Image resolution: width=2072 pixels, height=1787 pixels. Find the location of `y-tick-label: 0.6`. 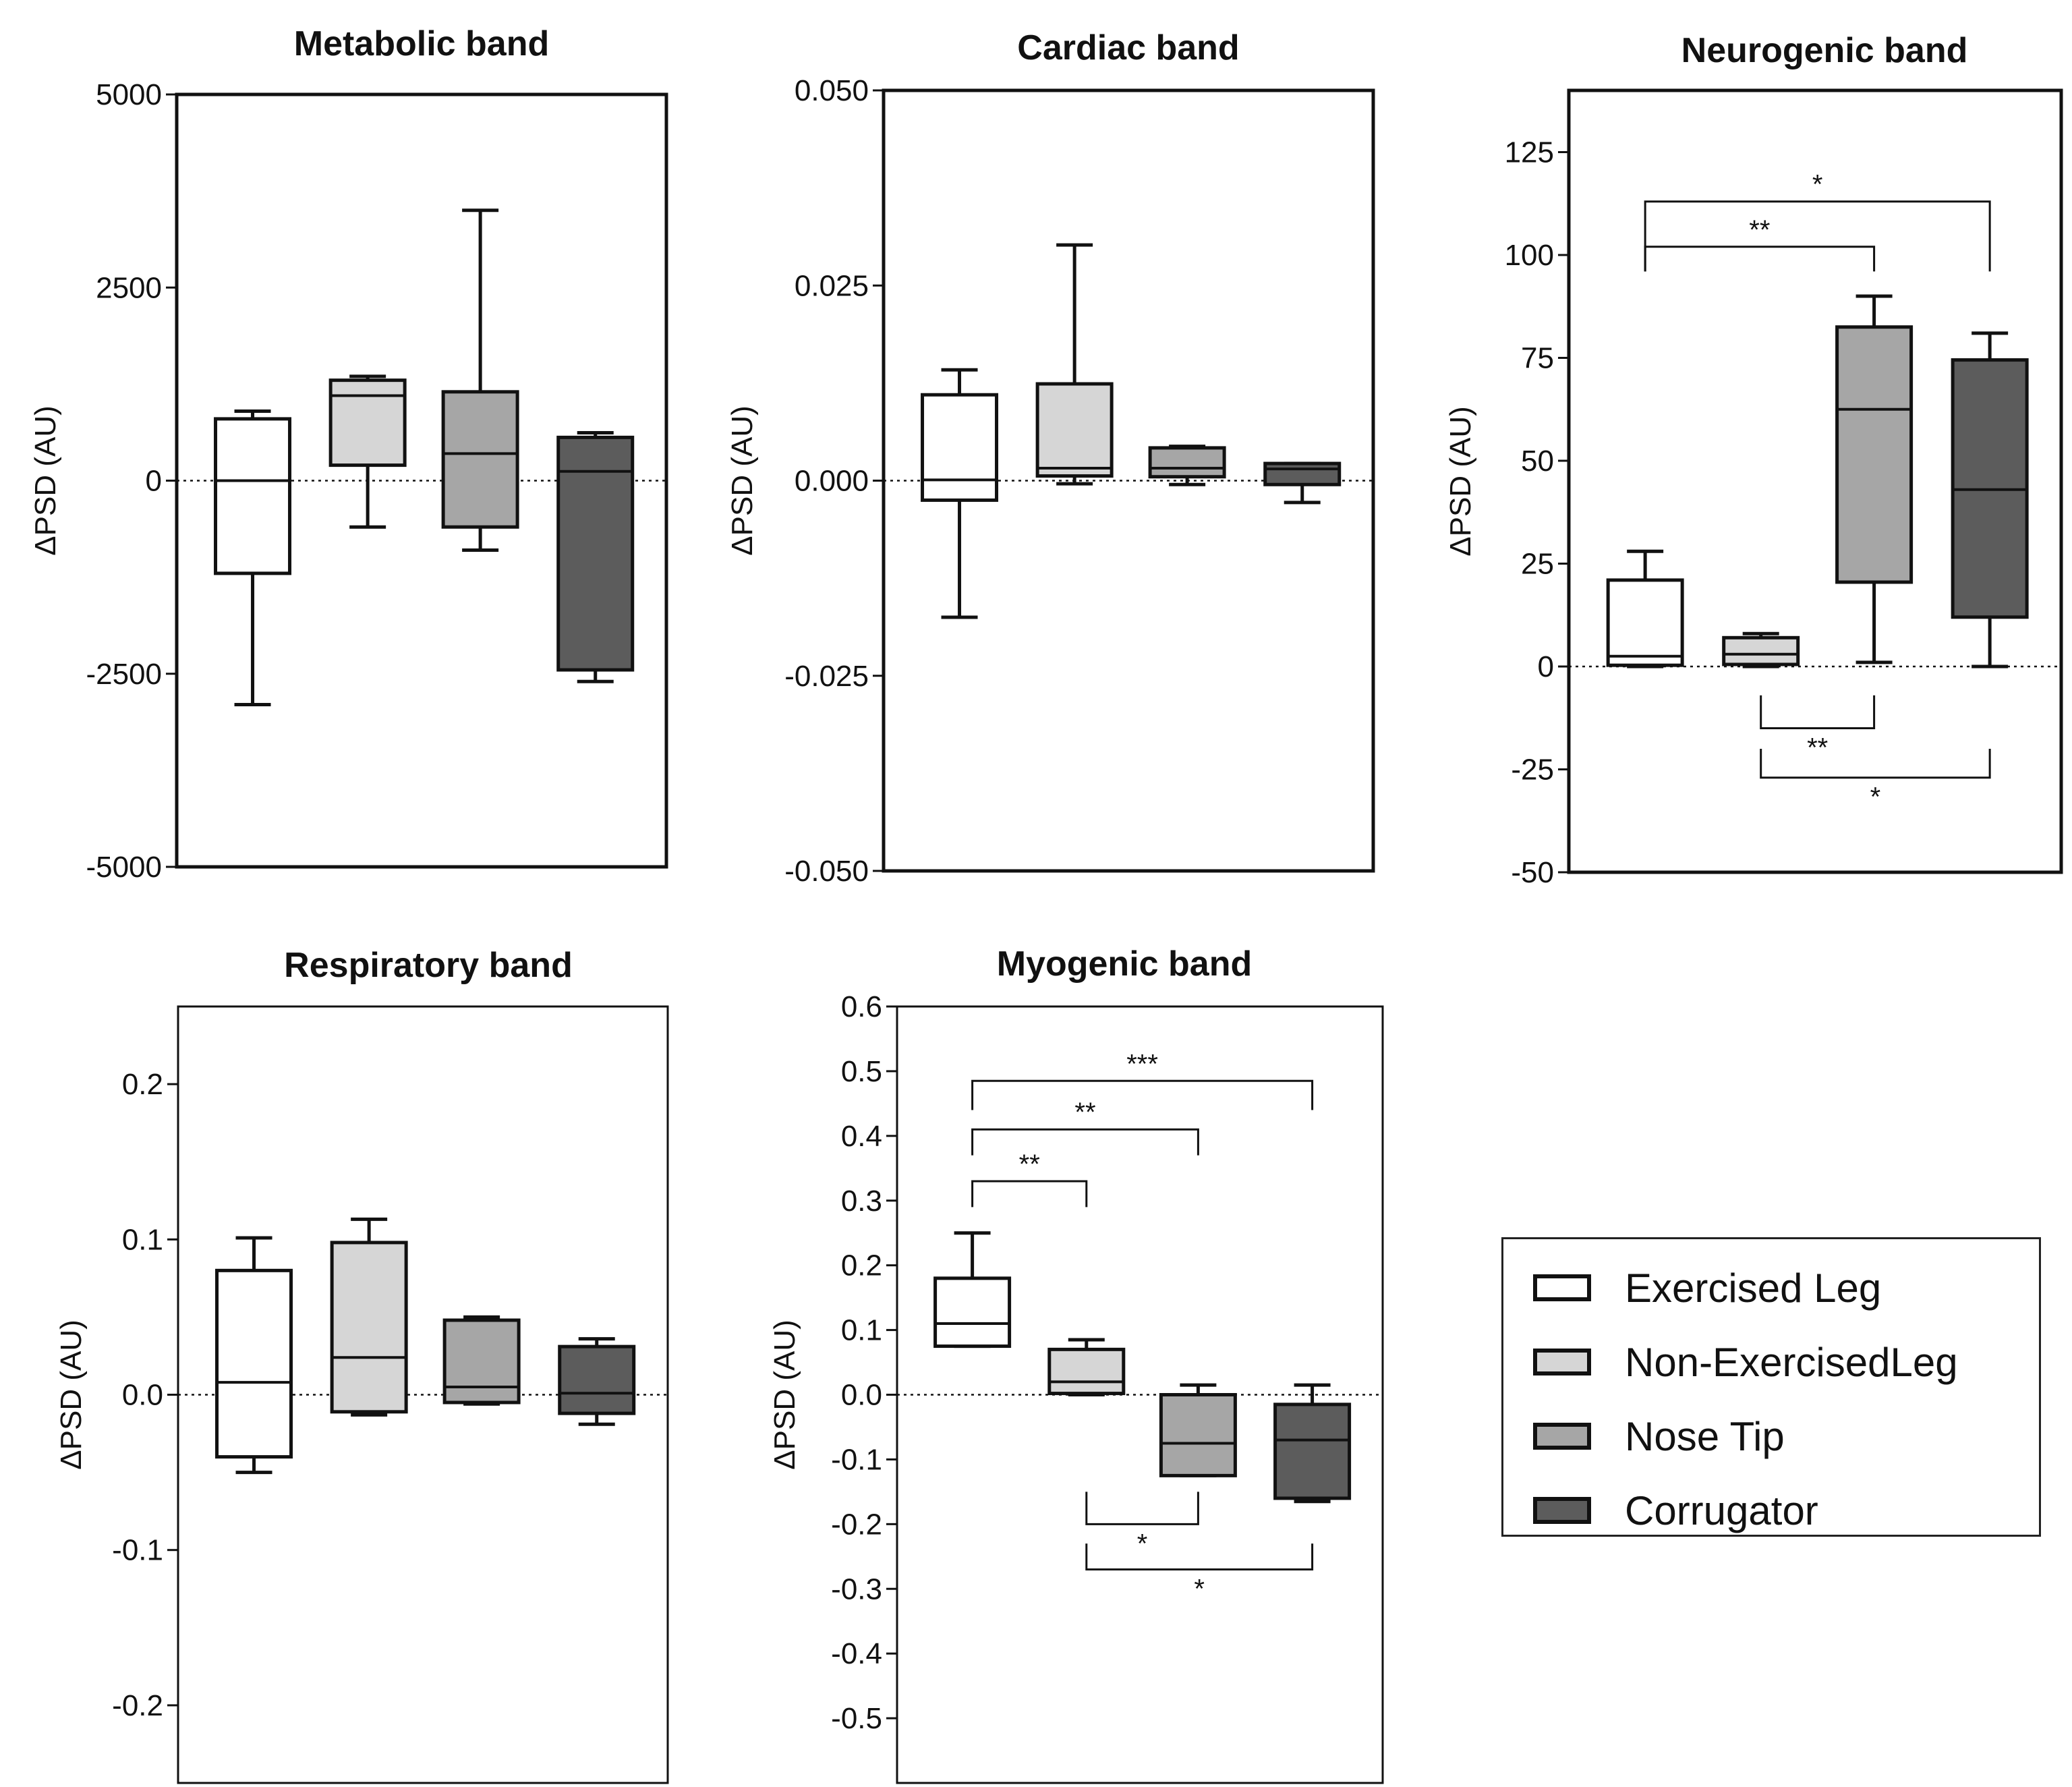

y-tick-label: 0.6 is located at coordinates (861, 1006).